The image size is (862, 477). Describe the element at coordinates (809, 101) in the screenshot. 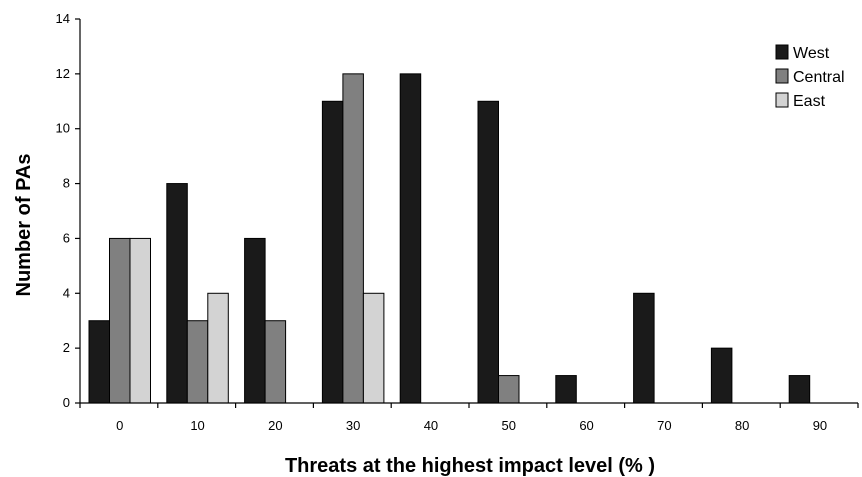

I see `legend-label-east: East` at that location.